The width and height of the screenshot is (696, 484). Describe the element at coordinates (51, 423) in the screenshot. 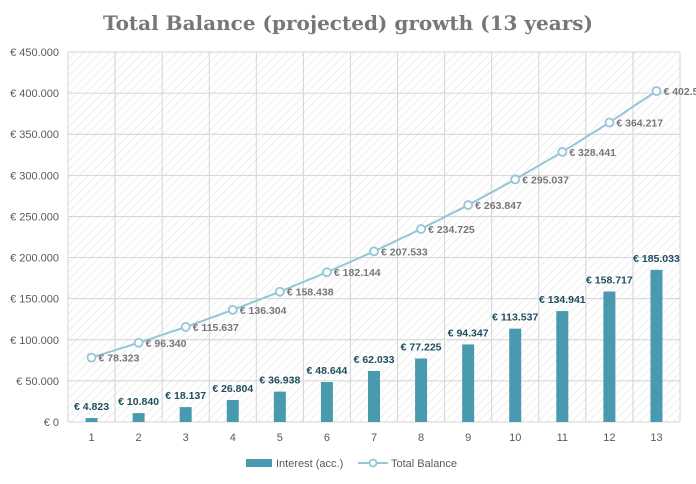

I see `y-tick-label: € 0` at that location.